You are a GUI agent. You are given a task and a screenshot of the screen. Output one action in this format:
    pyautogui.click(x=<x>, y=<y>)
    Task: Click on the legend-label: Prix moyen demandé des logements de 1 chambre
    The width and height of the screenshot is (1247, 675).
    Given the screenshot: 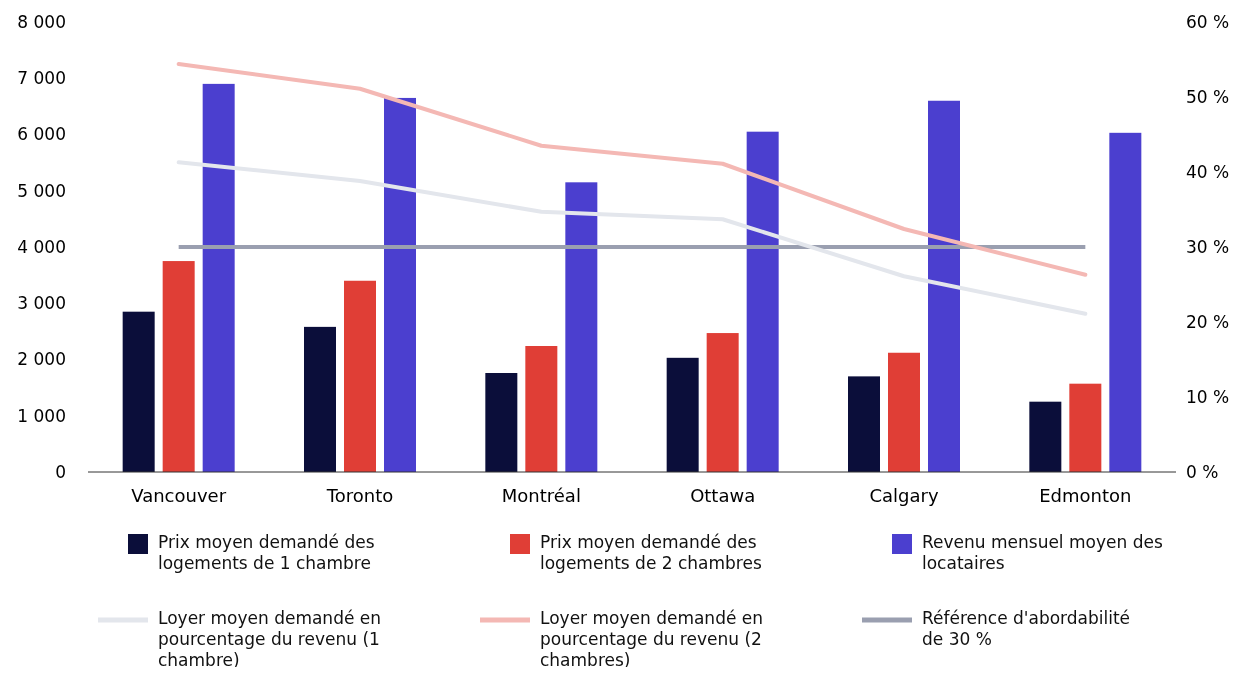 What is the action you would take?
    pyautogui.click(x=266, y=552)
    